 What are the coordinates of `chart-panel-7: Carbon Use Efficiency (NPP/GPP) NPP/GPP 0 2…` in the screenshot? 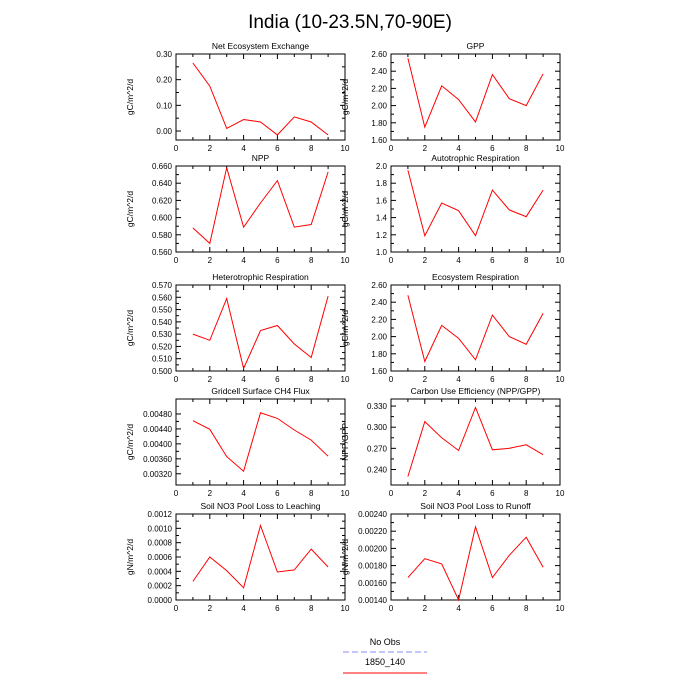 It's located at (452, 442).